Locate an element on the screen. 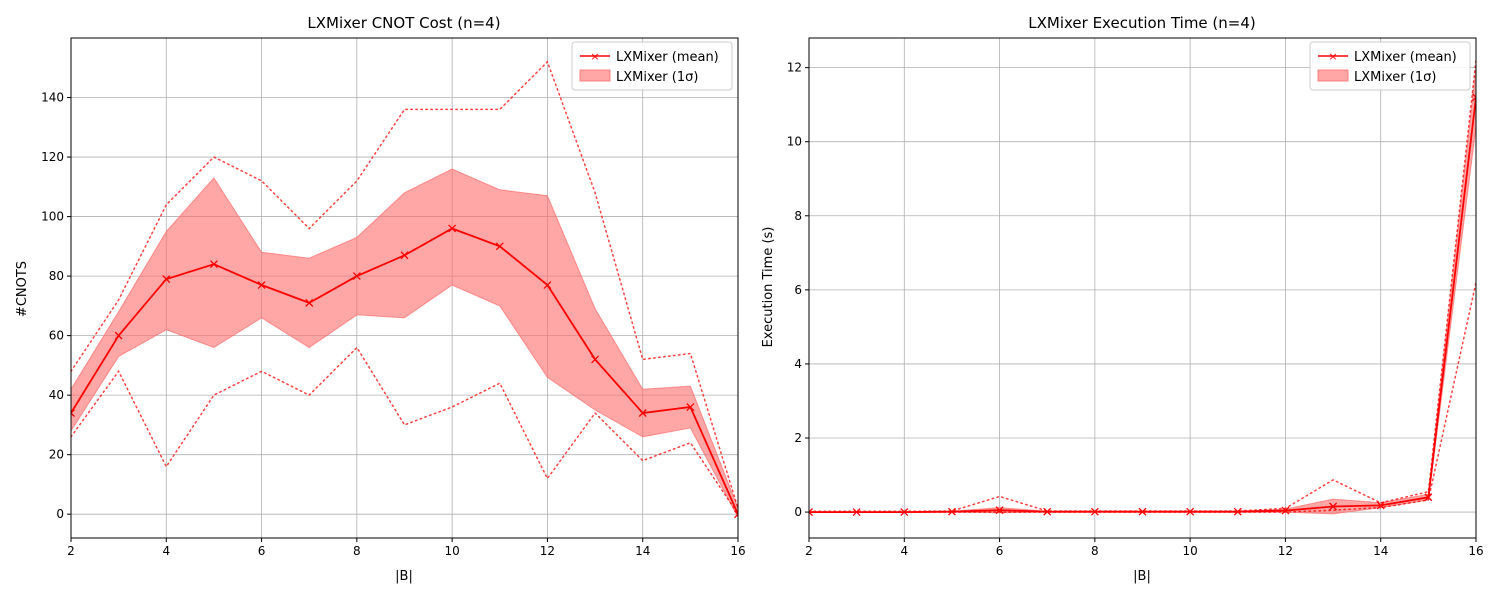 The height and width of the screenshot is (600, 1500). y-tick-label: 100 is located at coordinates (52, 217).